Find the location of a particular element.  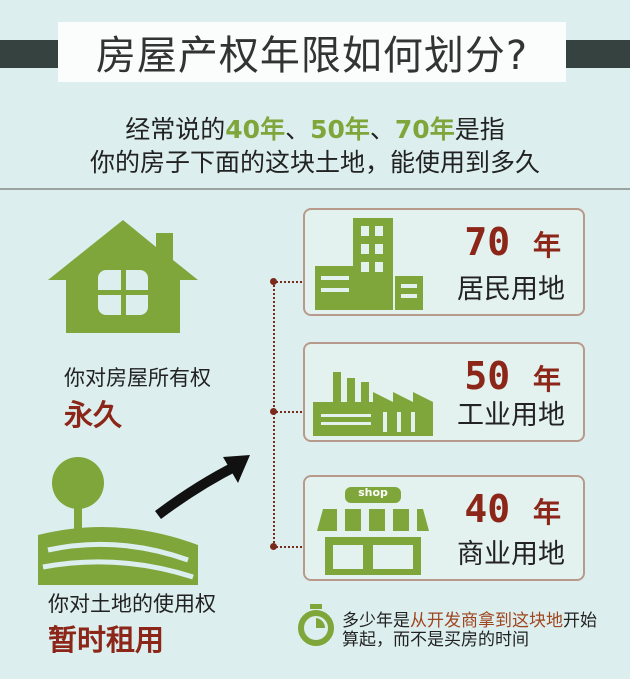

land-type: 商业用地 is located at coordinates (511, 554).